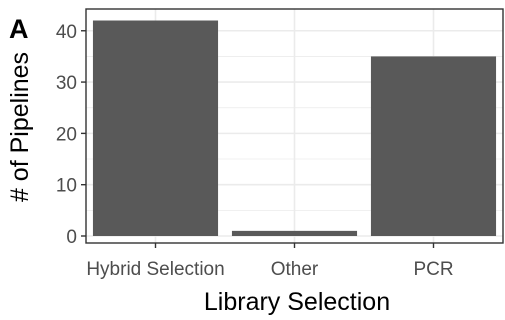 This screenshot has height=320, width=505. What do you see at coordinates (66, 134) in the screenshot?
I see `y-tick-label: 20` at bounding box center [66, 134].